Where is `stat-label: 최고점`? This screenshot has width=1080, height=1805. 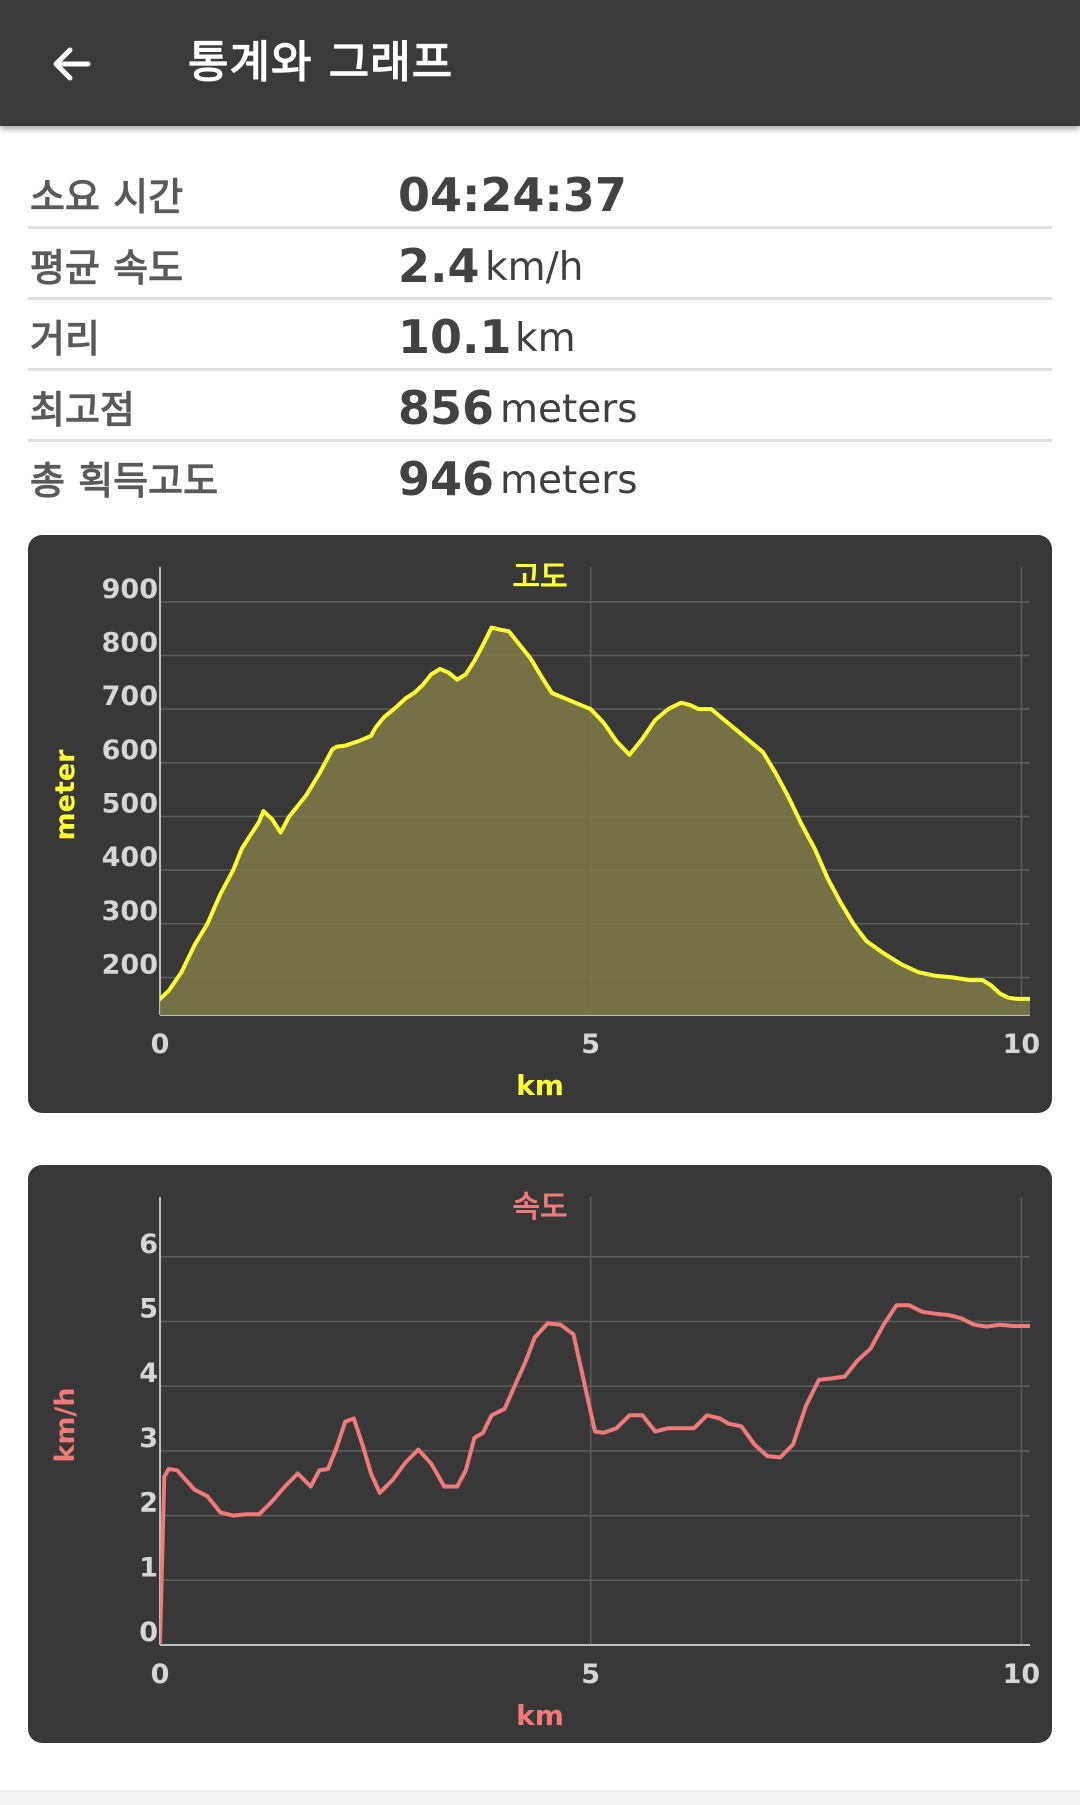 stat-label: 최고점 is located at coordinates (82, 410).